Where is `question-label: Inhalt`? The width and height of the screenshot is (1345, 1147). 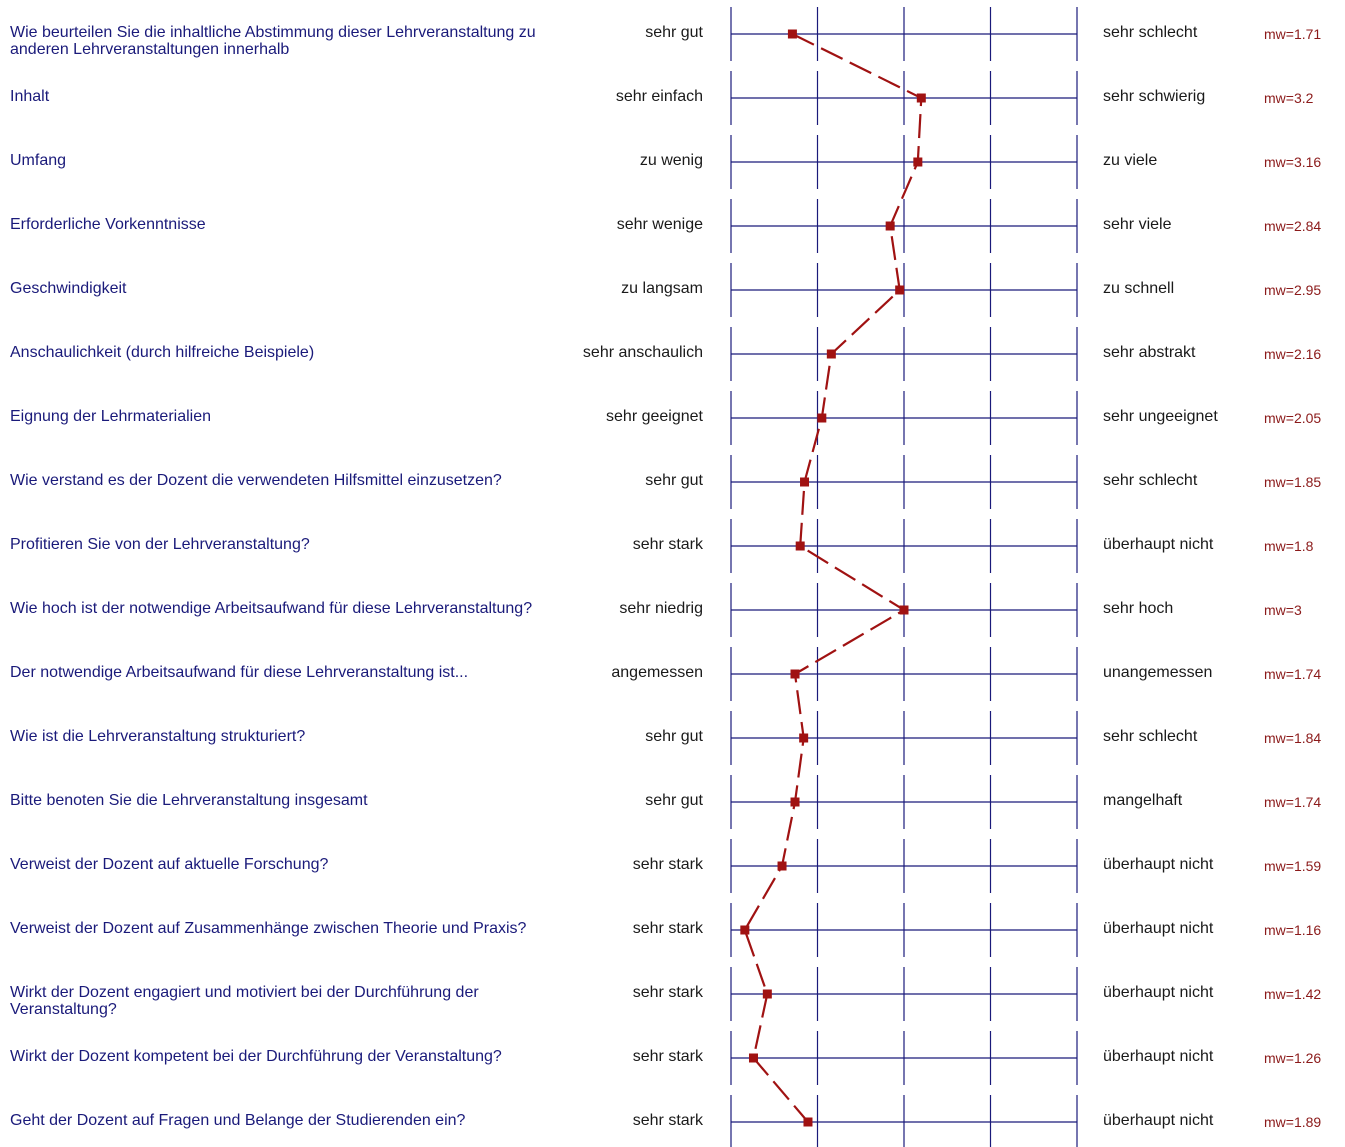
question-label: Inhalt is located at coordinates (30, 96).